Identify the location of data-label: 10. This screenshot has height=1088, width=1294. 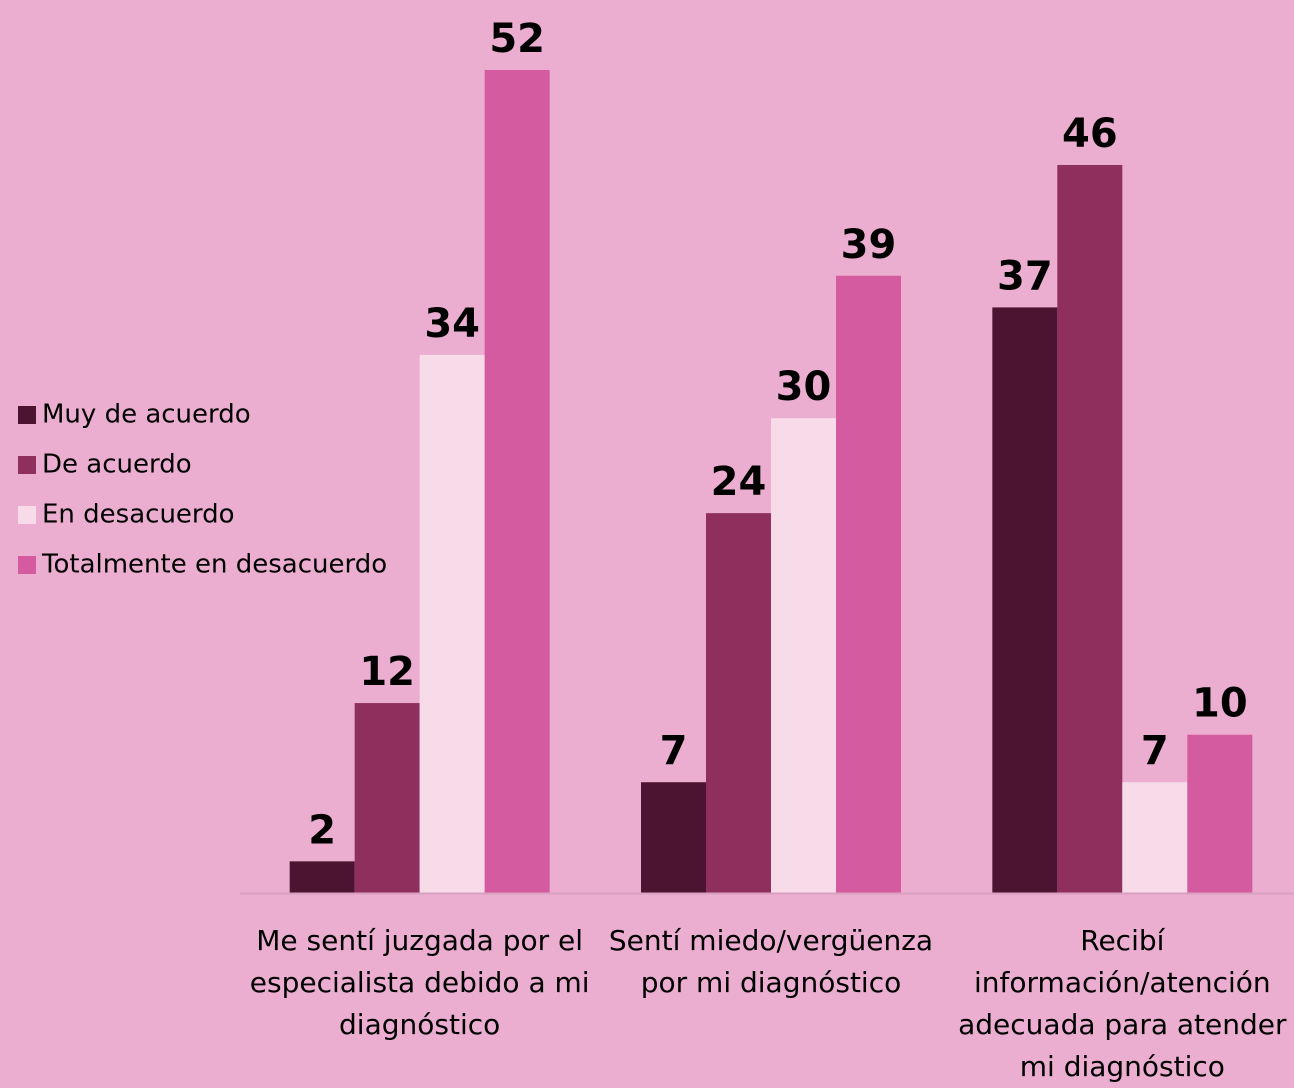
(1220, 704).